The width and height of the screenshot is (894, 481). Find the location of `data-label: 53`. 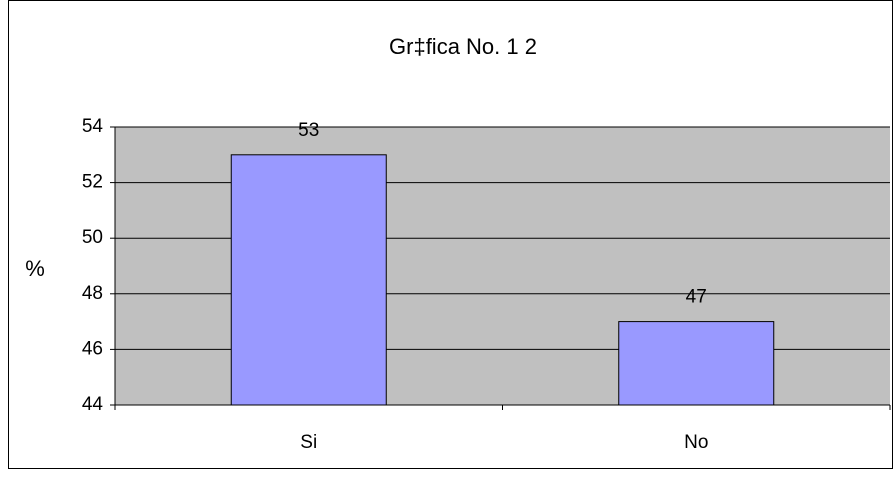

data-label: 53 is located at coordinates (308, 130).